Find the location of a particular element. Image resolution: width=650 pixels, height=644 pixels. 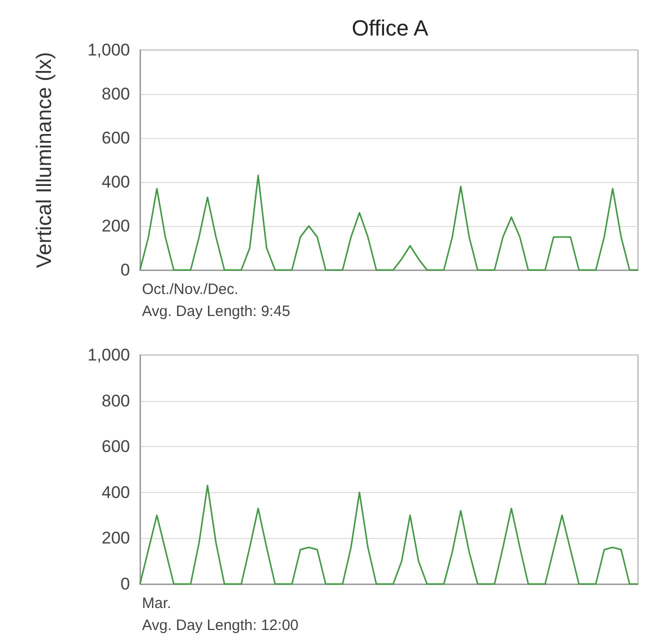

chart-title: Office A is located at coordinates (390, 28).